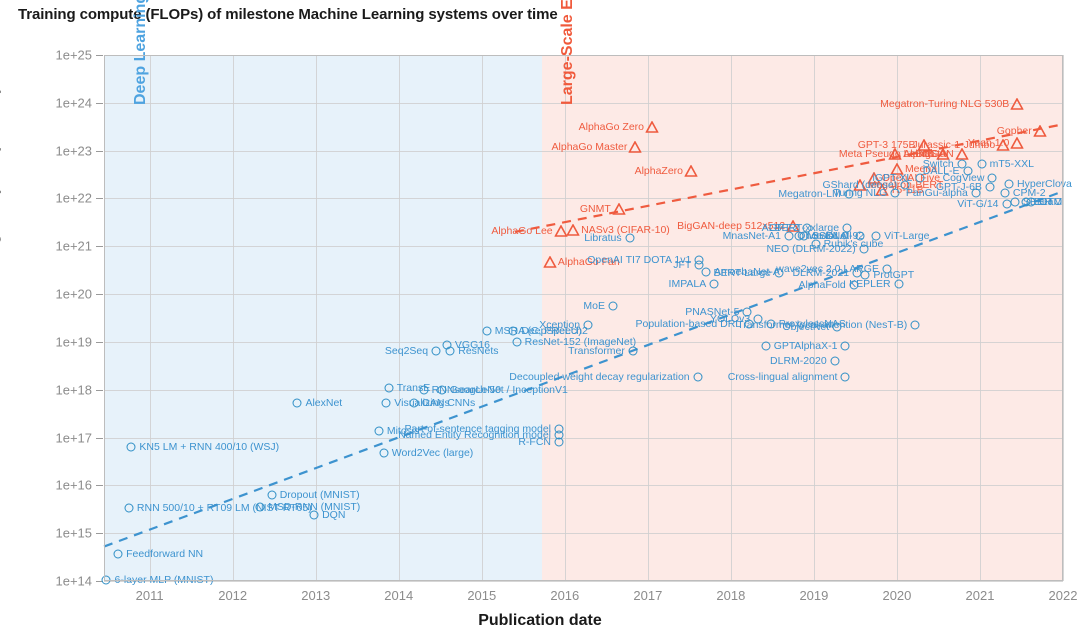  I want to click on point-label: ObjectNet, so click(806, 326).